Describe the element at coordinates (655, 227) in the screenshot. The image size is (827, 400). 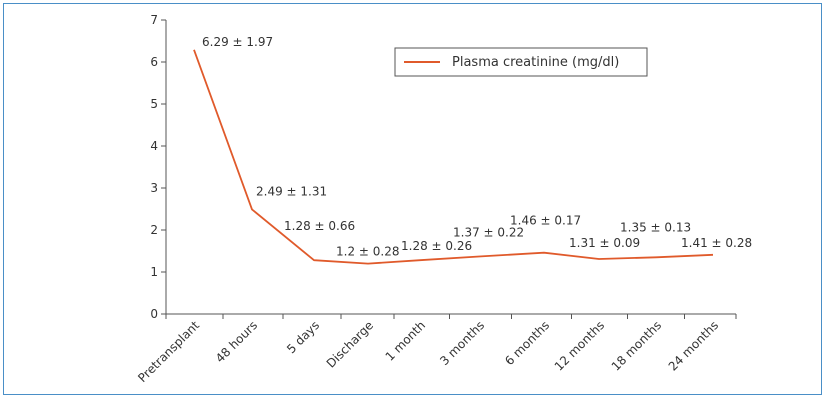
I see `data-label: 1.35 ± 0.13` at that location.